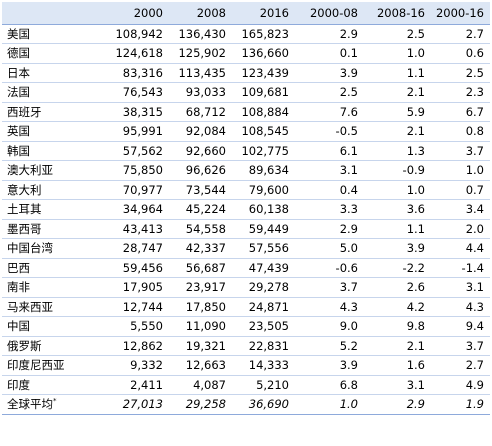 The width and height of the screenshot is (492, 446). Describe the element at coordinates (397, 268) in the screenshot. I see `growth-2008-16: -2.2` at that location.